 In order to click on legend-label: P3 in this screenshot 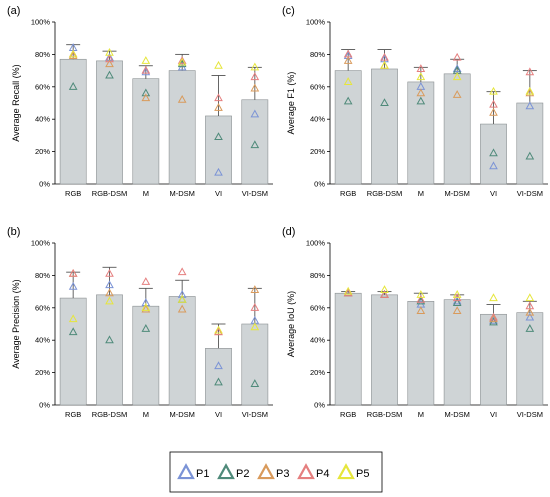, I will do `click(282, 474)`.